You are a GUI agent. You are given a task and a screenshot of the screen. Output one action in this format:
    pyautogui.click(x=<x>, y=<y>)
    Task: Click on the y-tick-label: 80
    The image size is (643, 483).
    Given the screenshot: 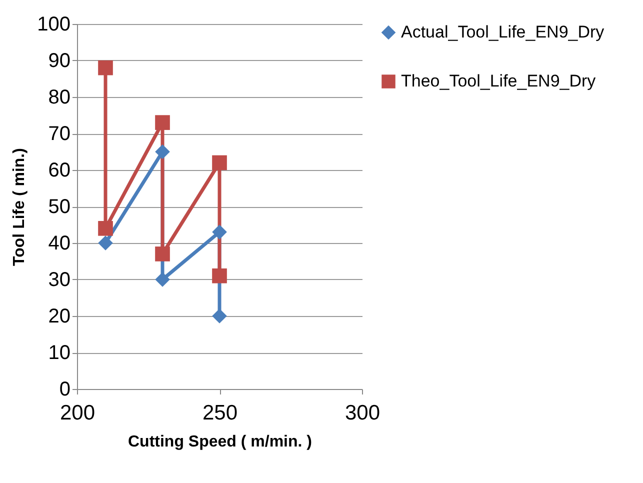 What is the action you would take?
    pyautogui.click(x=59, y=97)
    